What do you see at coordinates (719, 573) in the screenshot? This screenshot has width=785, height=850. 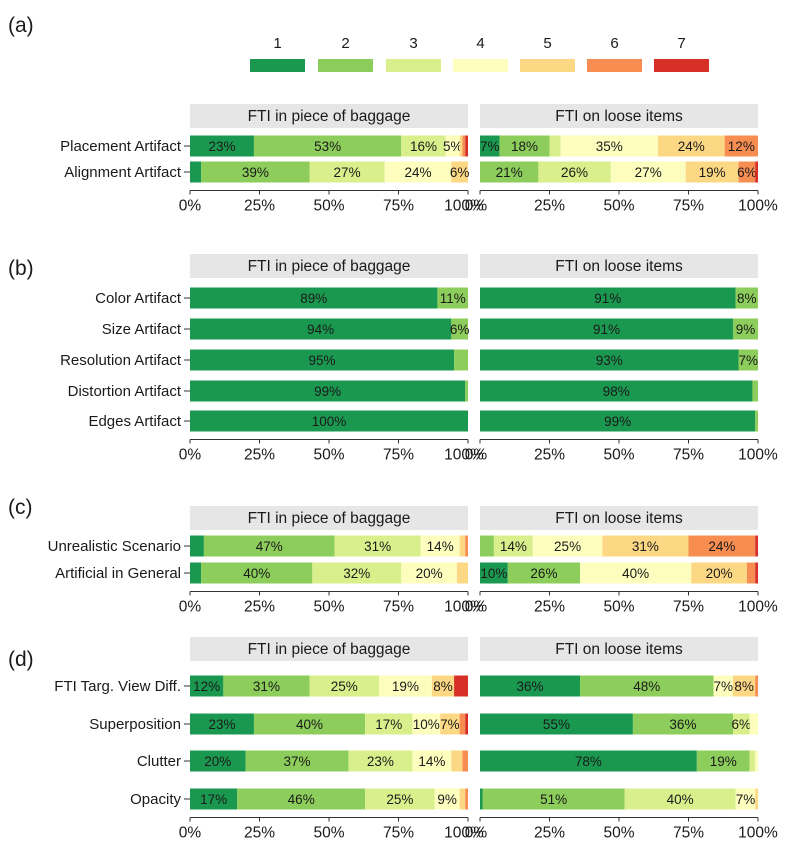 I see `panel-c-bar-label: 20%` at bounding box center [719, 573].